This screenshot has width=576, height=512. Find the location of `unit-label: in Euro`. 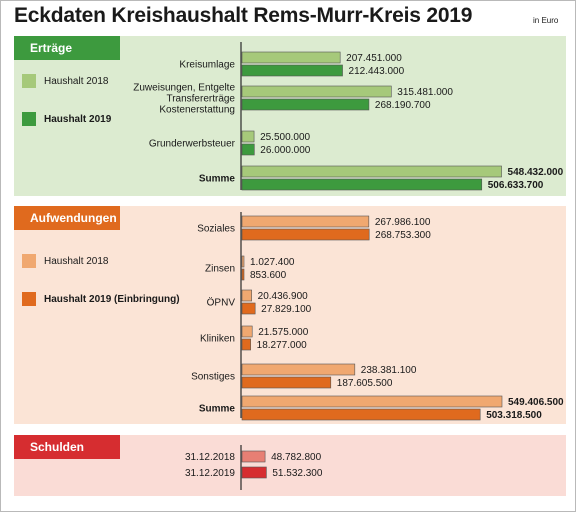

unit-label: in Euro is located at coordinates (546, 20).